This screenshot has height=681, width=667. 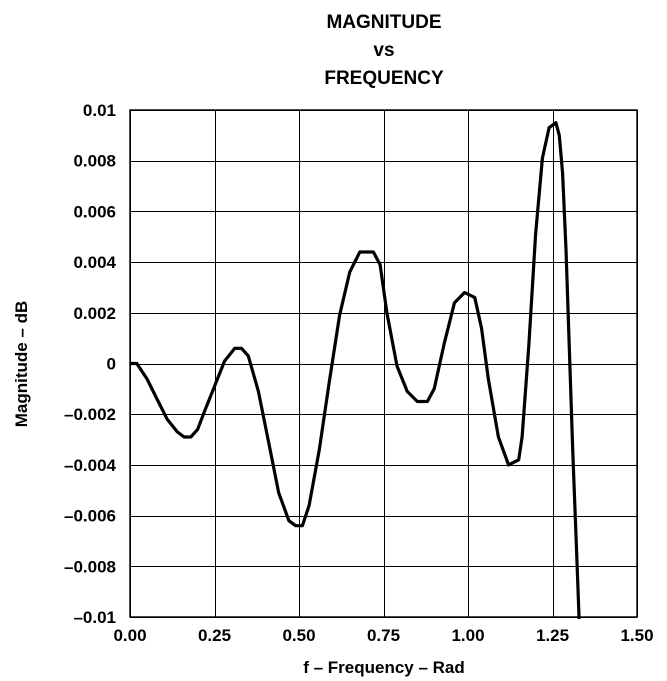 I want to click on x-axis-ticks: 0.00 0.25 0.50 0.75 1.00 1.25 1.50, so click(x=383, y=635).